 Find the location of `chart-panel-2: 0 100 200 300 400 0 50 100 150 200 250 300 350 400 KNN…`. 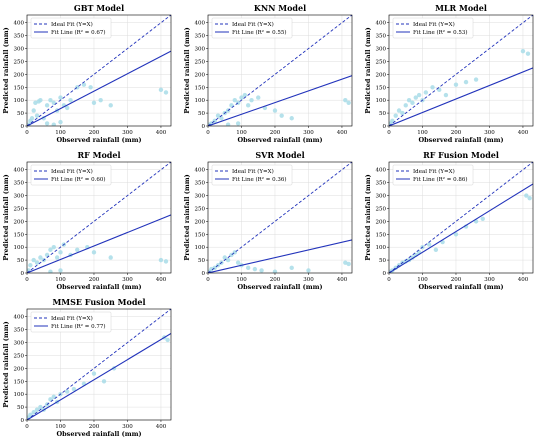

chart-panel-2: 0 100 200 300 400 0 50 100 150 200 250 300 350 400 KNN… is located at coordinates (268, 73).